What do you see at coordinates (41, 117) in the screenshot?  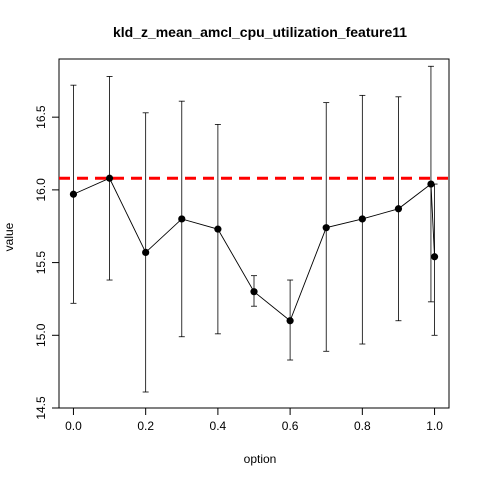 I see `y-tick-label: 16.5` at bounding box center [41, 117].